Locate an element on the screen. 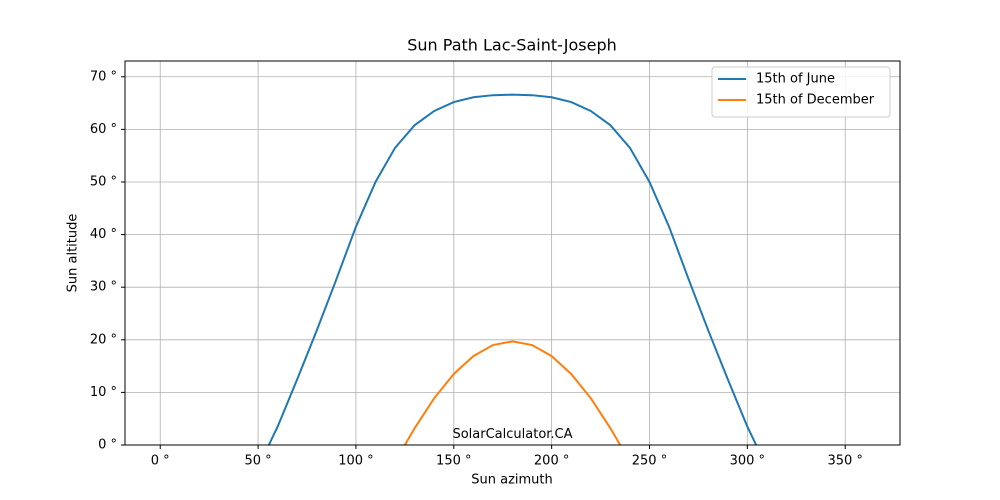  y-tick-label: 10 ° is located at coordinates (103, 392).